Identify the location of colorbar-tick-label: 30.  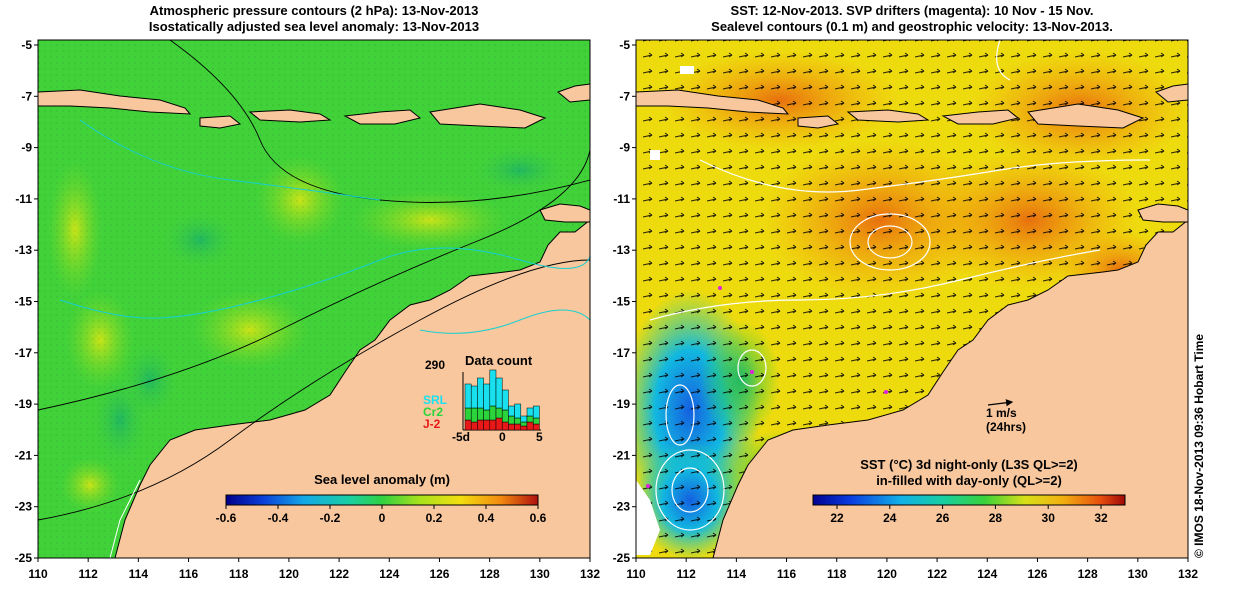
(1049, 518).